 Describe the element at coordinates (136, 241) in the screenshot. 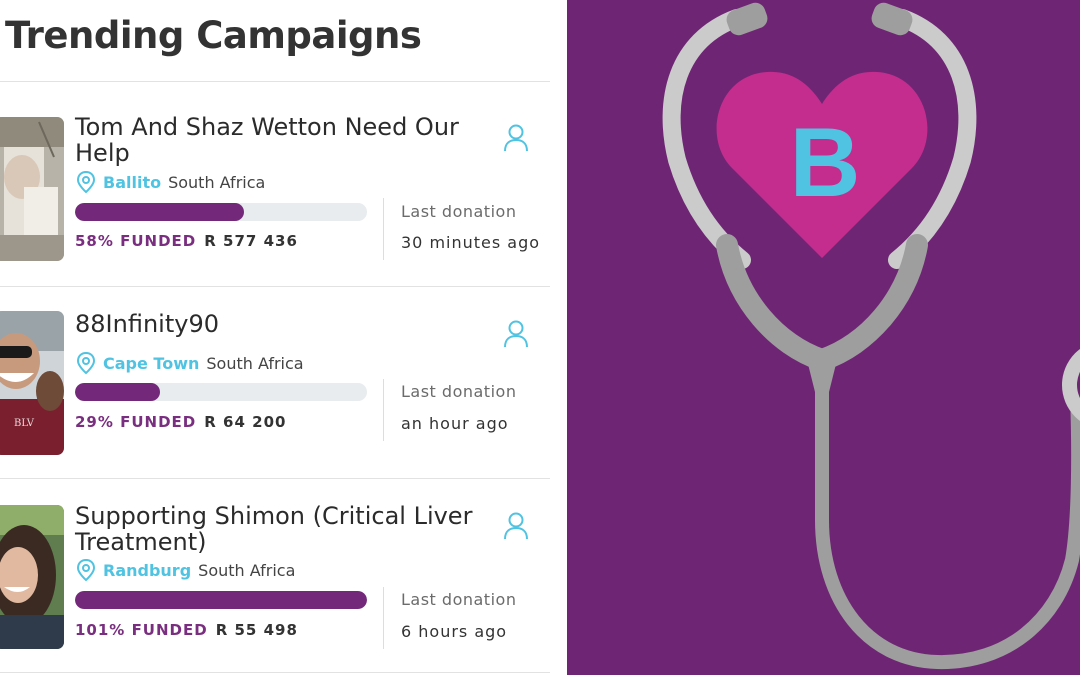

I see `funded-percent: 58% FUNDED` at that location.